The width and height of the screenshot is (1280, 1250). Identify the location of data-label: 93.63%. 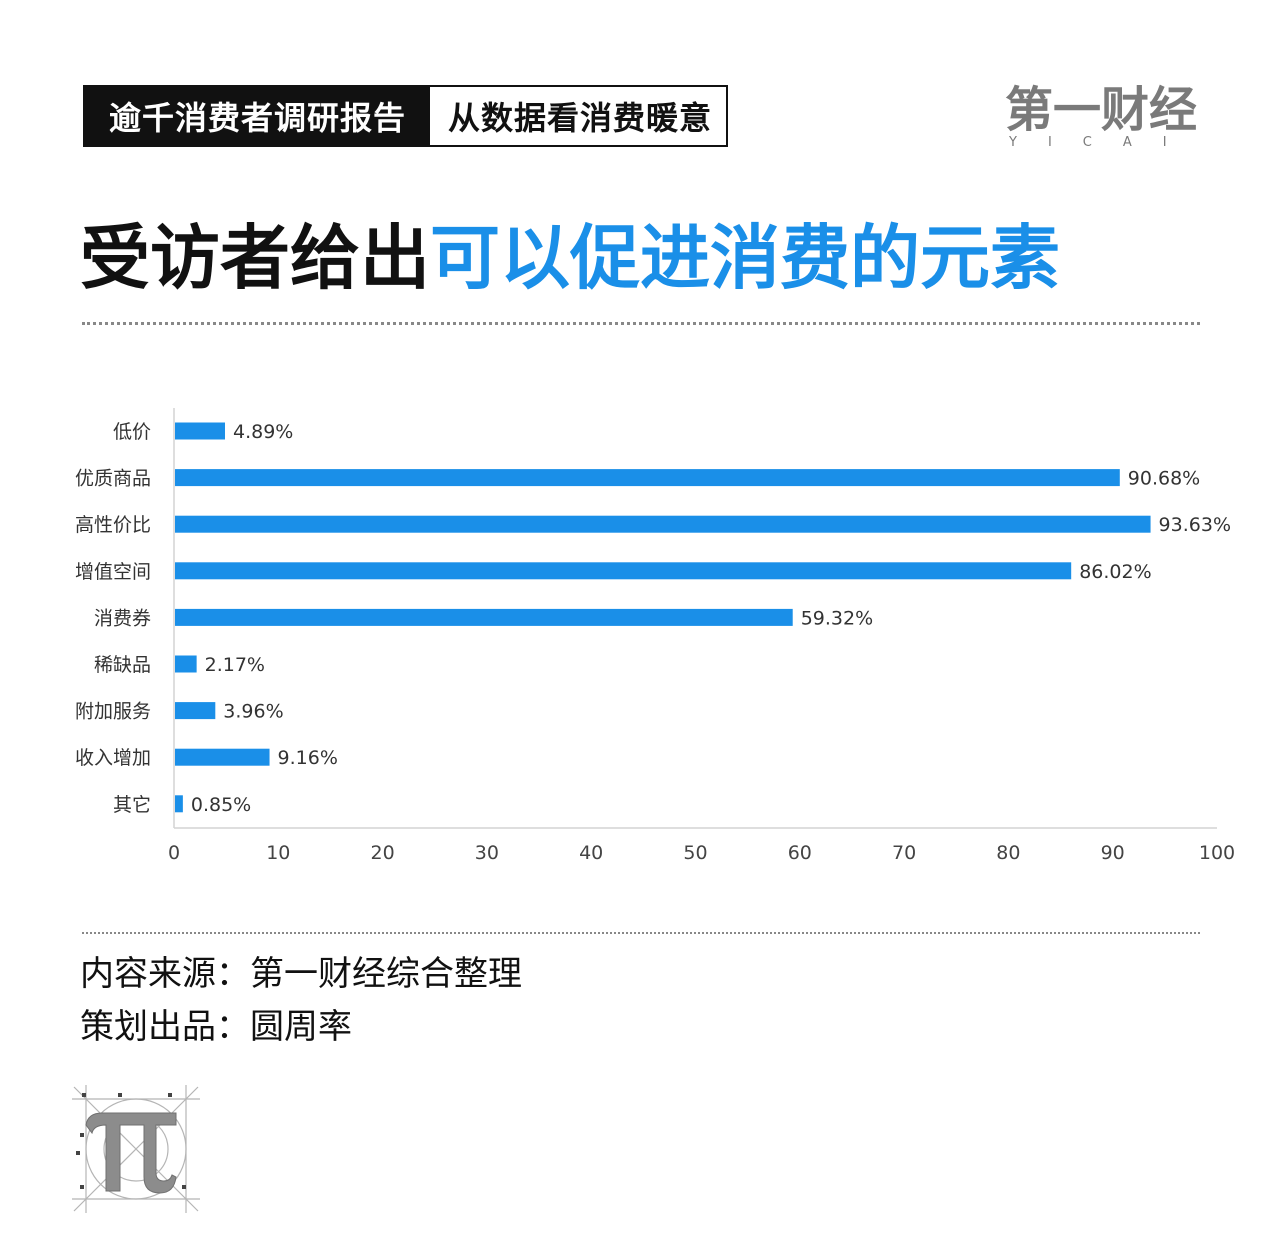
(1195, 525).